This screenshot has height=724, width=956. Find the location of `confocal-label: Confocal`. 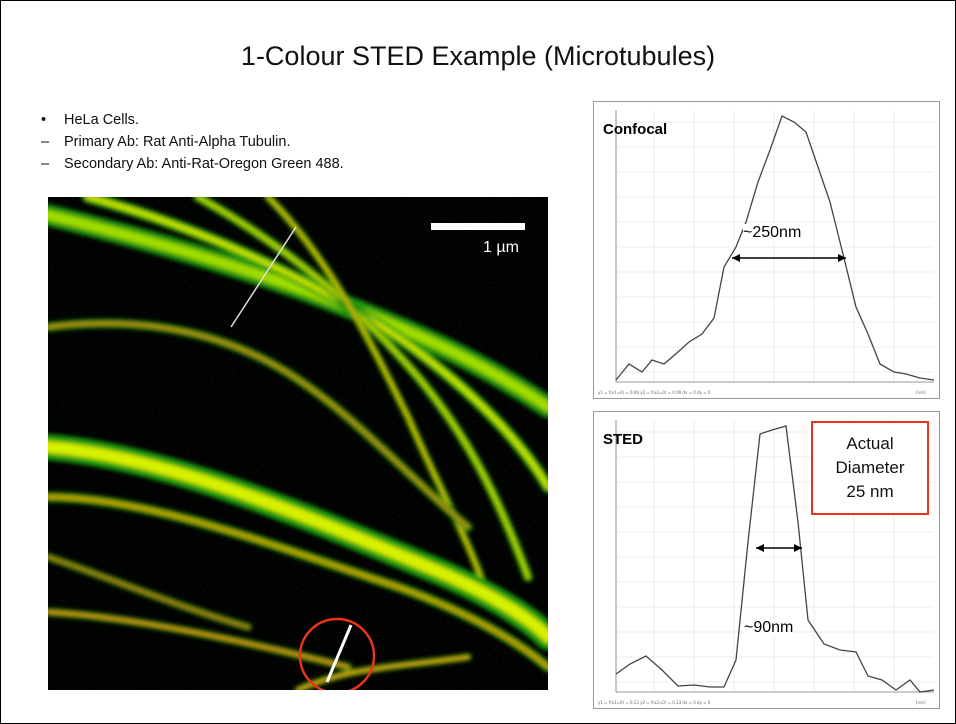

confocal-label: Confocal is located at coordinates (635, 129).